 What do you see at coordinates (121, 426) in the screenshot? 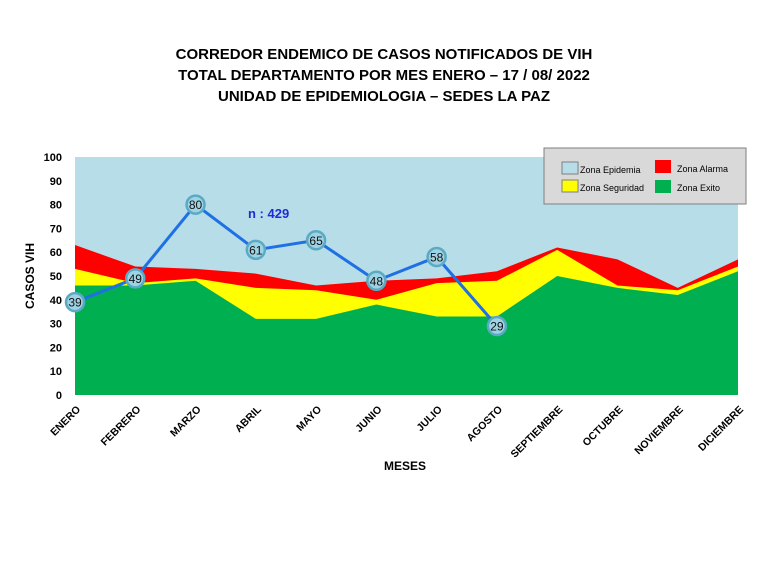
I see `x-tick-label: FEBRERO` at bounding box center [121, 426].